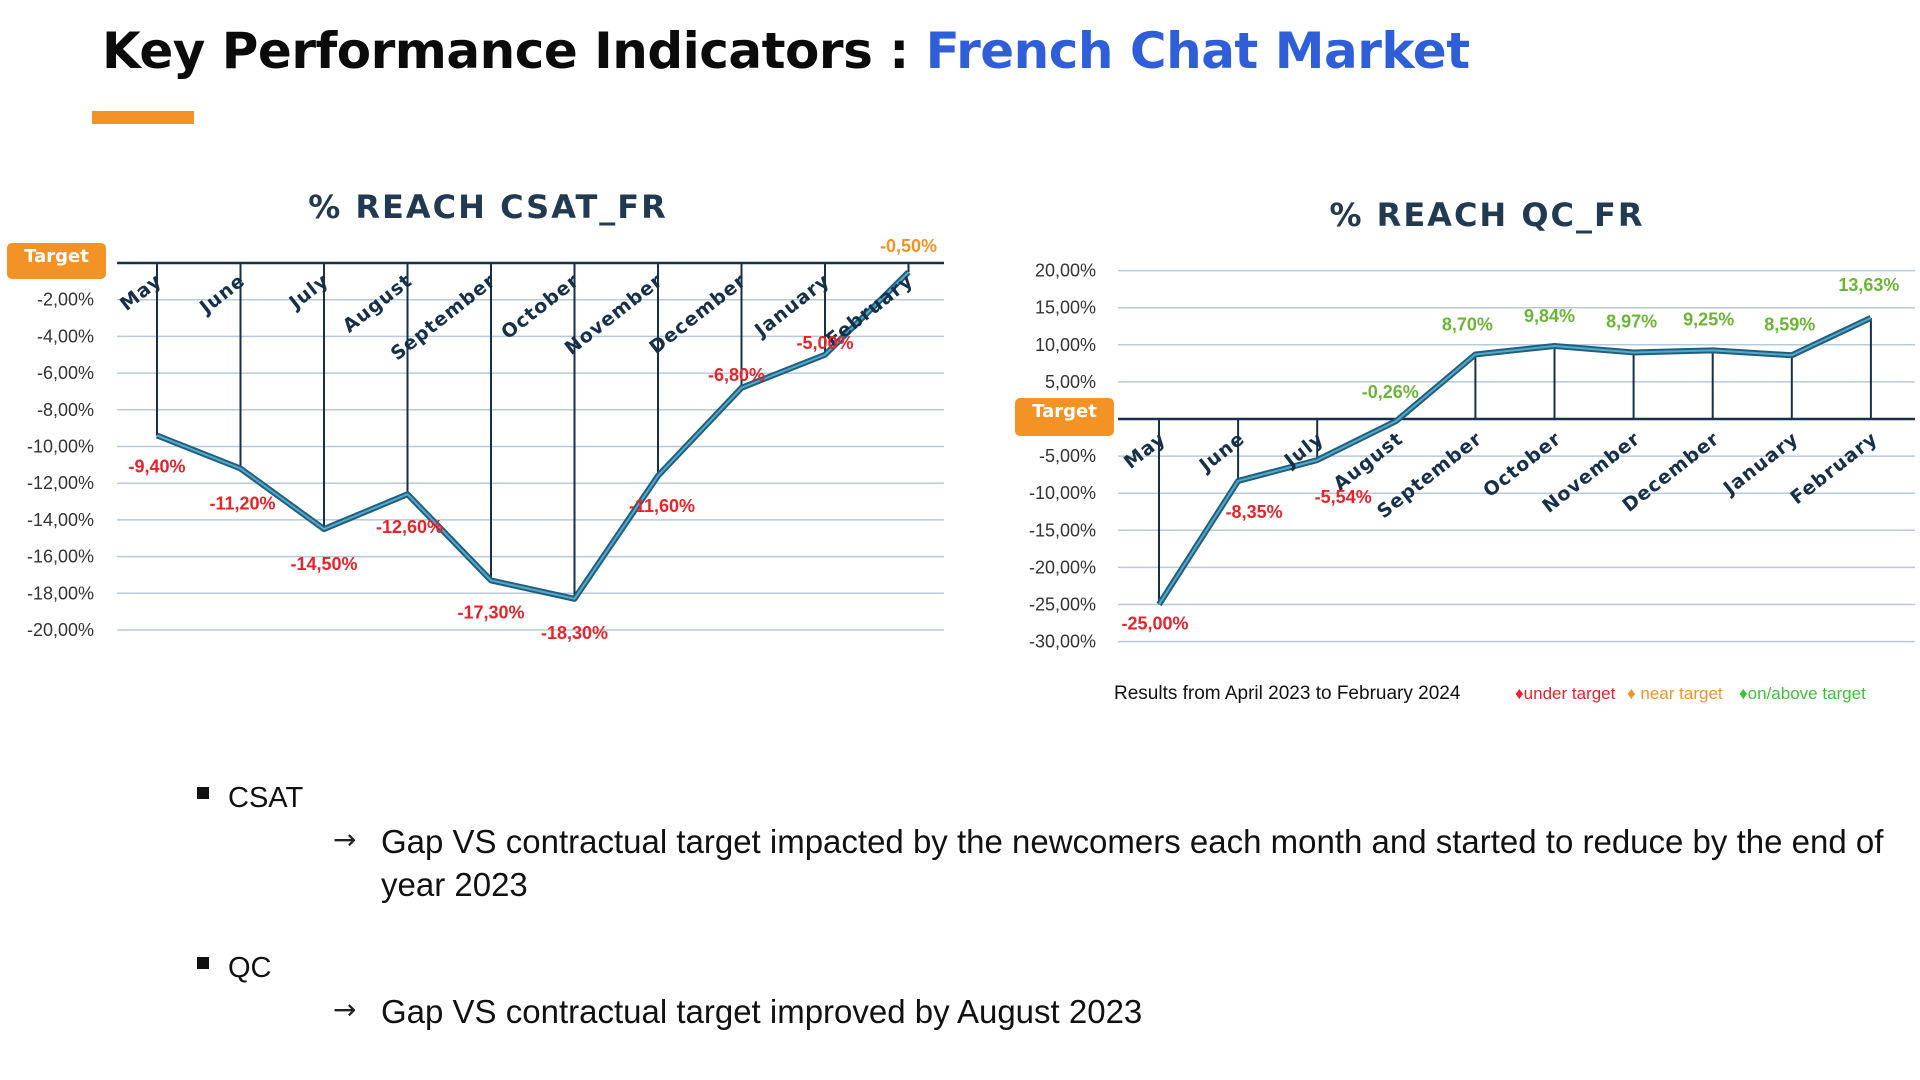 This screenshot has height=1080, width=1920. What do you see at coordinates (514, 51) in the screenshot?
I see `title-main: Key Performance Indicators :` at bounding box center [514, 51].